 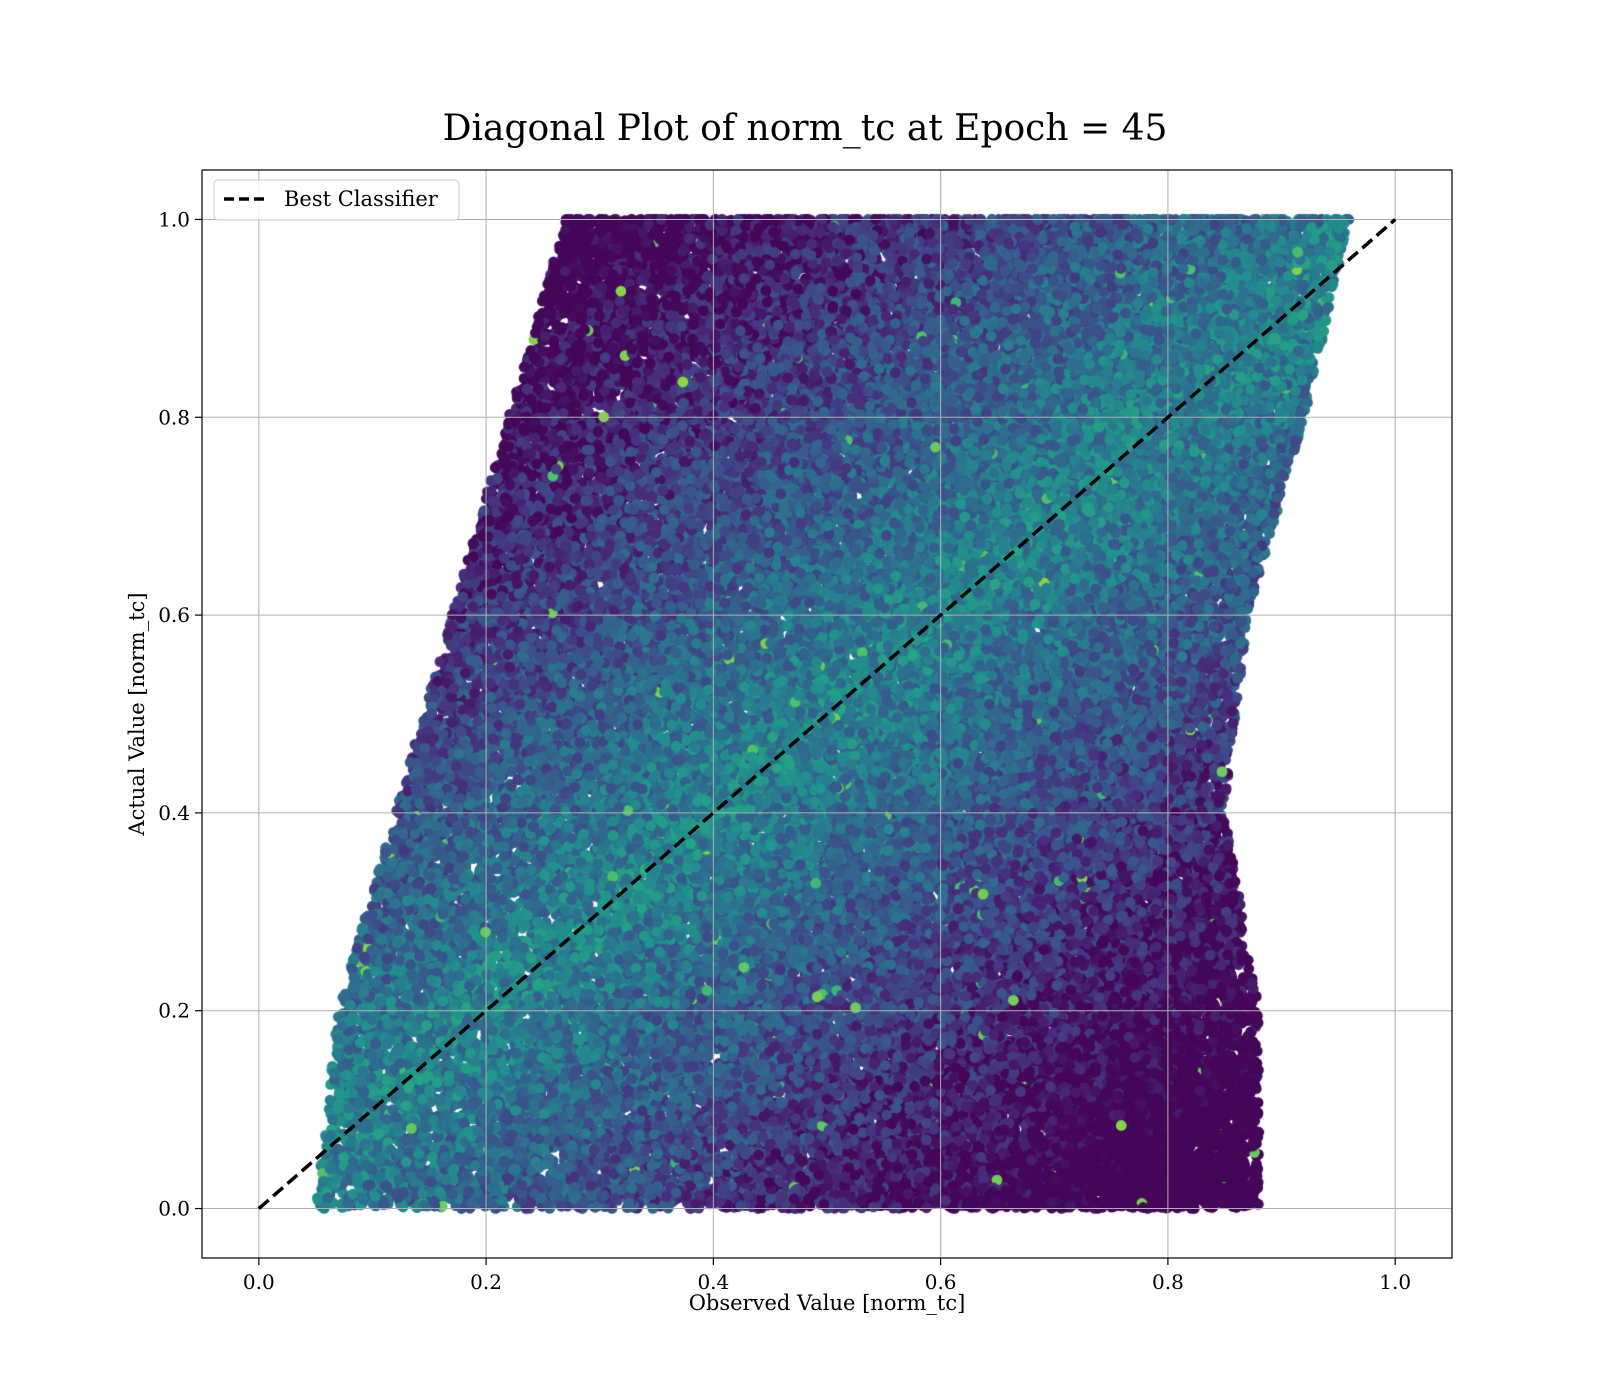 What do you see at coordinates (137, 714) in the screenshot?
I see `y-axis-label: Actual Value [norm_tc]` at bounding box center [137, 714].